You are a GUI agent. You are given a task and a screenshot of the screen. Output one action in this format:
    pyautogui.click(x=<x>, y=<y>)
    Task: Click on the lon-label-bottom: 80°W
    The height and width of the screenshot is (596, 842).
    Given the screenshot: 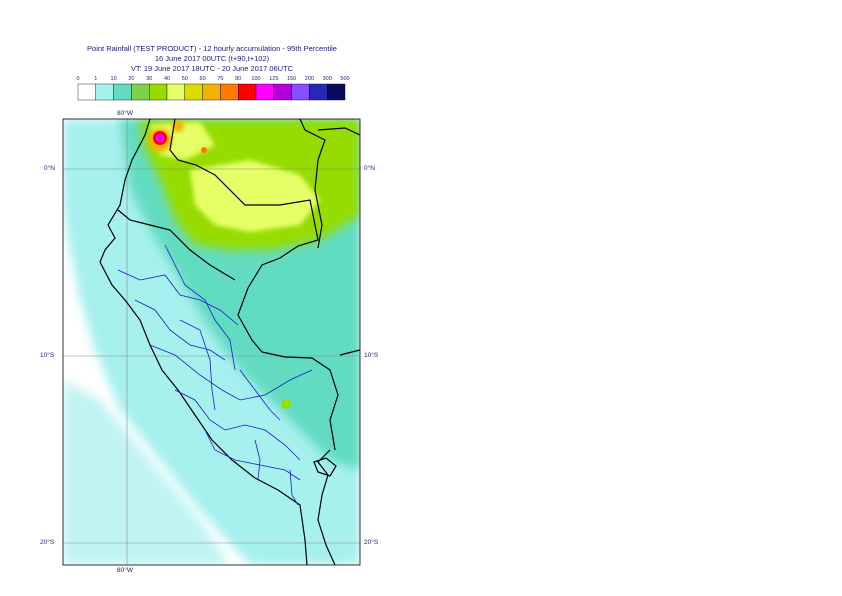 What is the action you would take?
    pyautogui.click(x=125, y=570)
    